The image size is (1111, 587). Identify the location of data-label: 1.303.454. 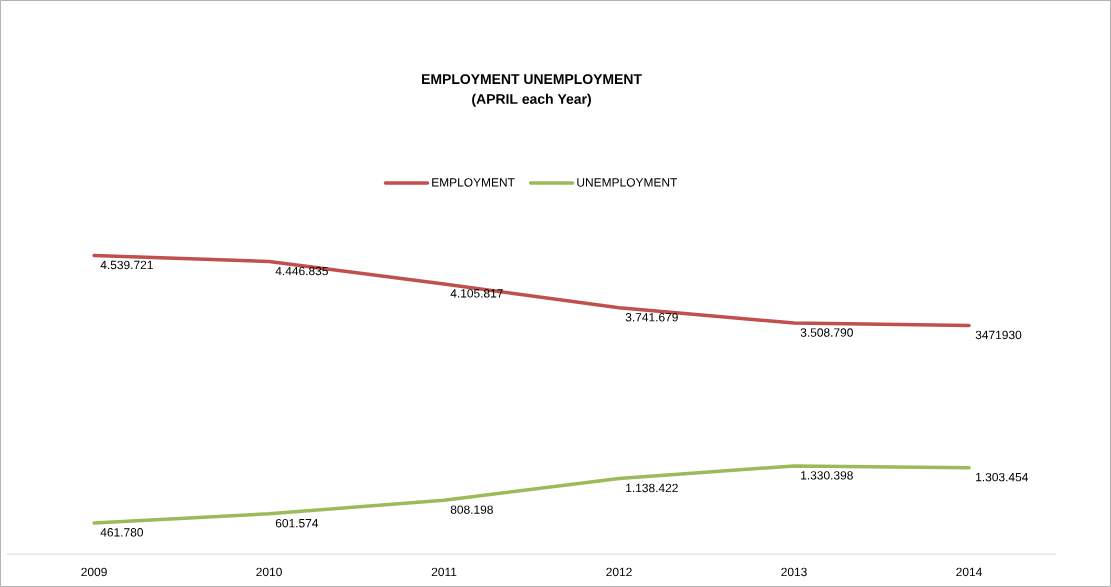
(1002, 477).